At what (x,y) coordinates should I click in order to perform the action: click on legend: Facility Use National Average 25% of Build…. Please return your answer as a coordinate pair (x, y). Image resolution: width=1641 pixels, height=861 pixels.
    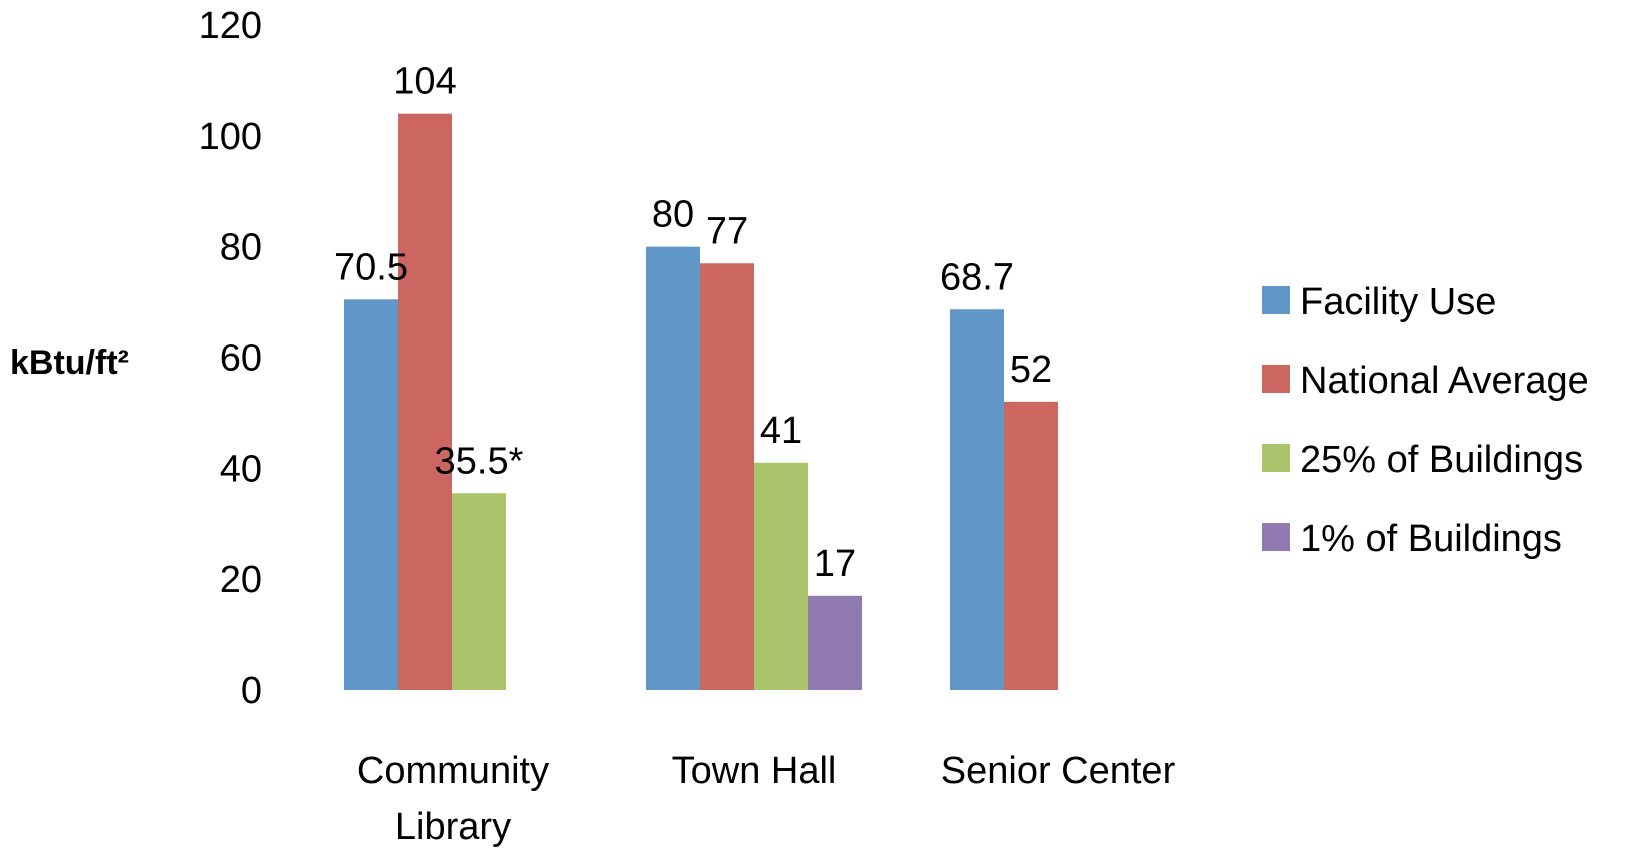
    Looking at the image, I should click on (1425, 420).